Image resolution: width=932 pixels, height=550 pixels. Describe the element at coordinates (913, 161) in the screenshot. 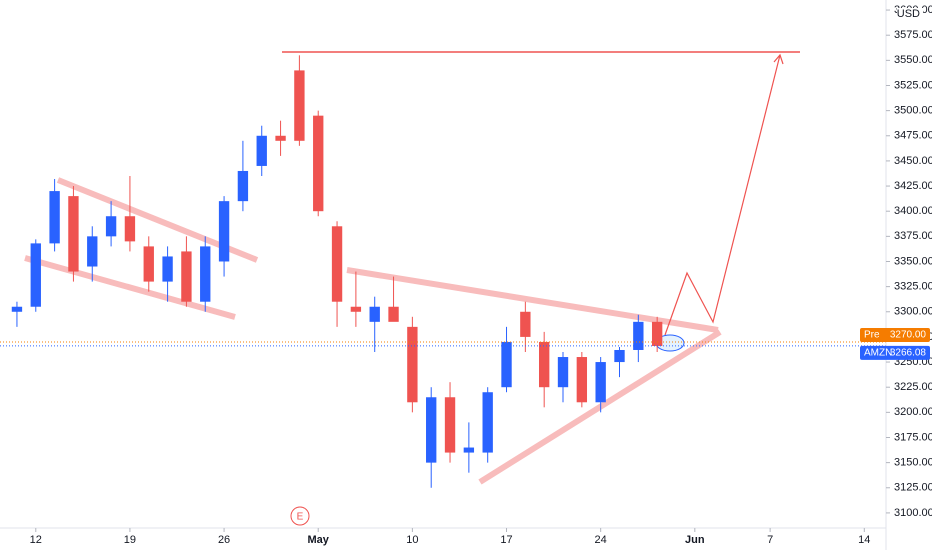

I see `y-tick-label: 3450.00` at that location.